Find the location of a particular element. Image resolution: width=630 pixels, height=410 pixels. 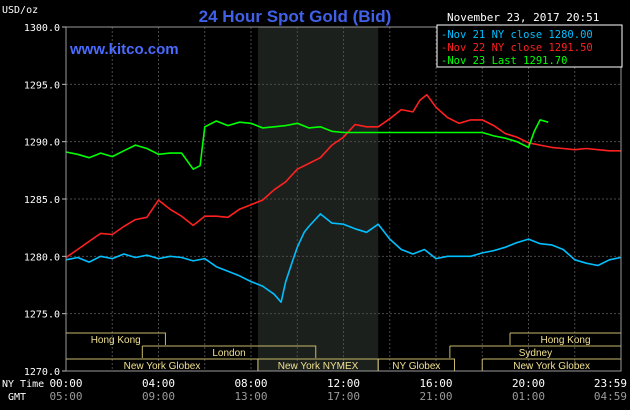

x-tick-label-ny: 20:00 is located at coordinates (528, 383).